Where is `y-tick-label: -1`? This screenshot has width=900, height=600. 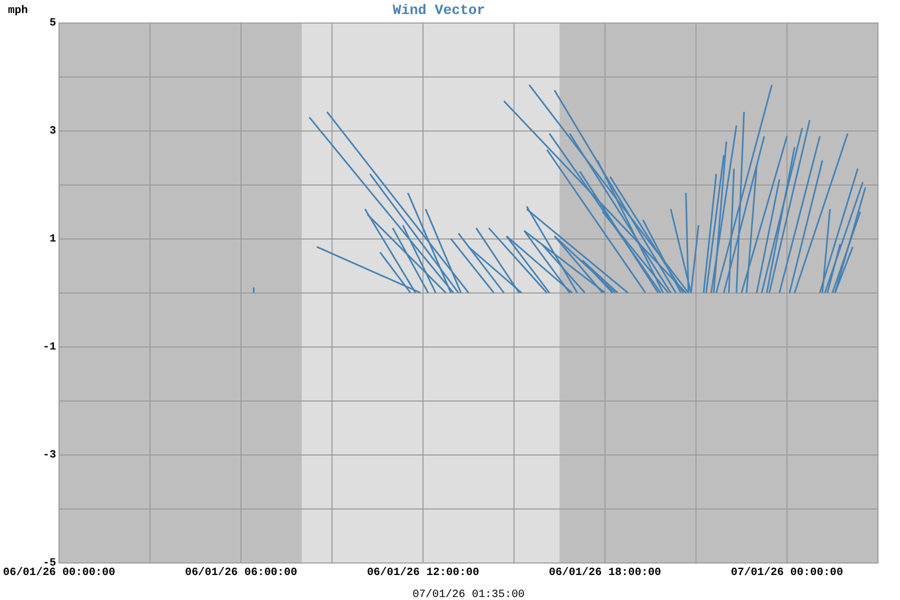
y-tick-label: -1 is located at coordinates (49, 348).